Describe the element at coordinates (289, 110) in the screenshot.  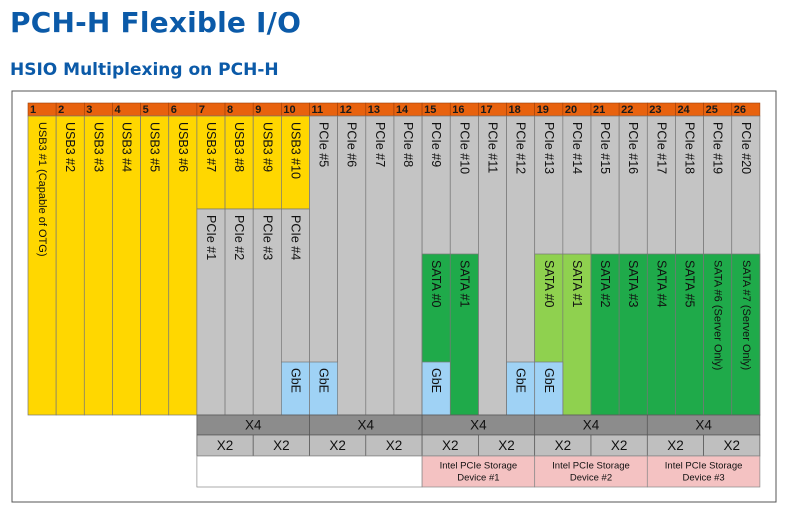
I see `lane-number: 10` at that location.